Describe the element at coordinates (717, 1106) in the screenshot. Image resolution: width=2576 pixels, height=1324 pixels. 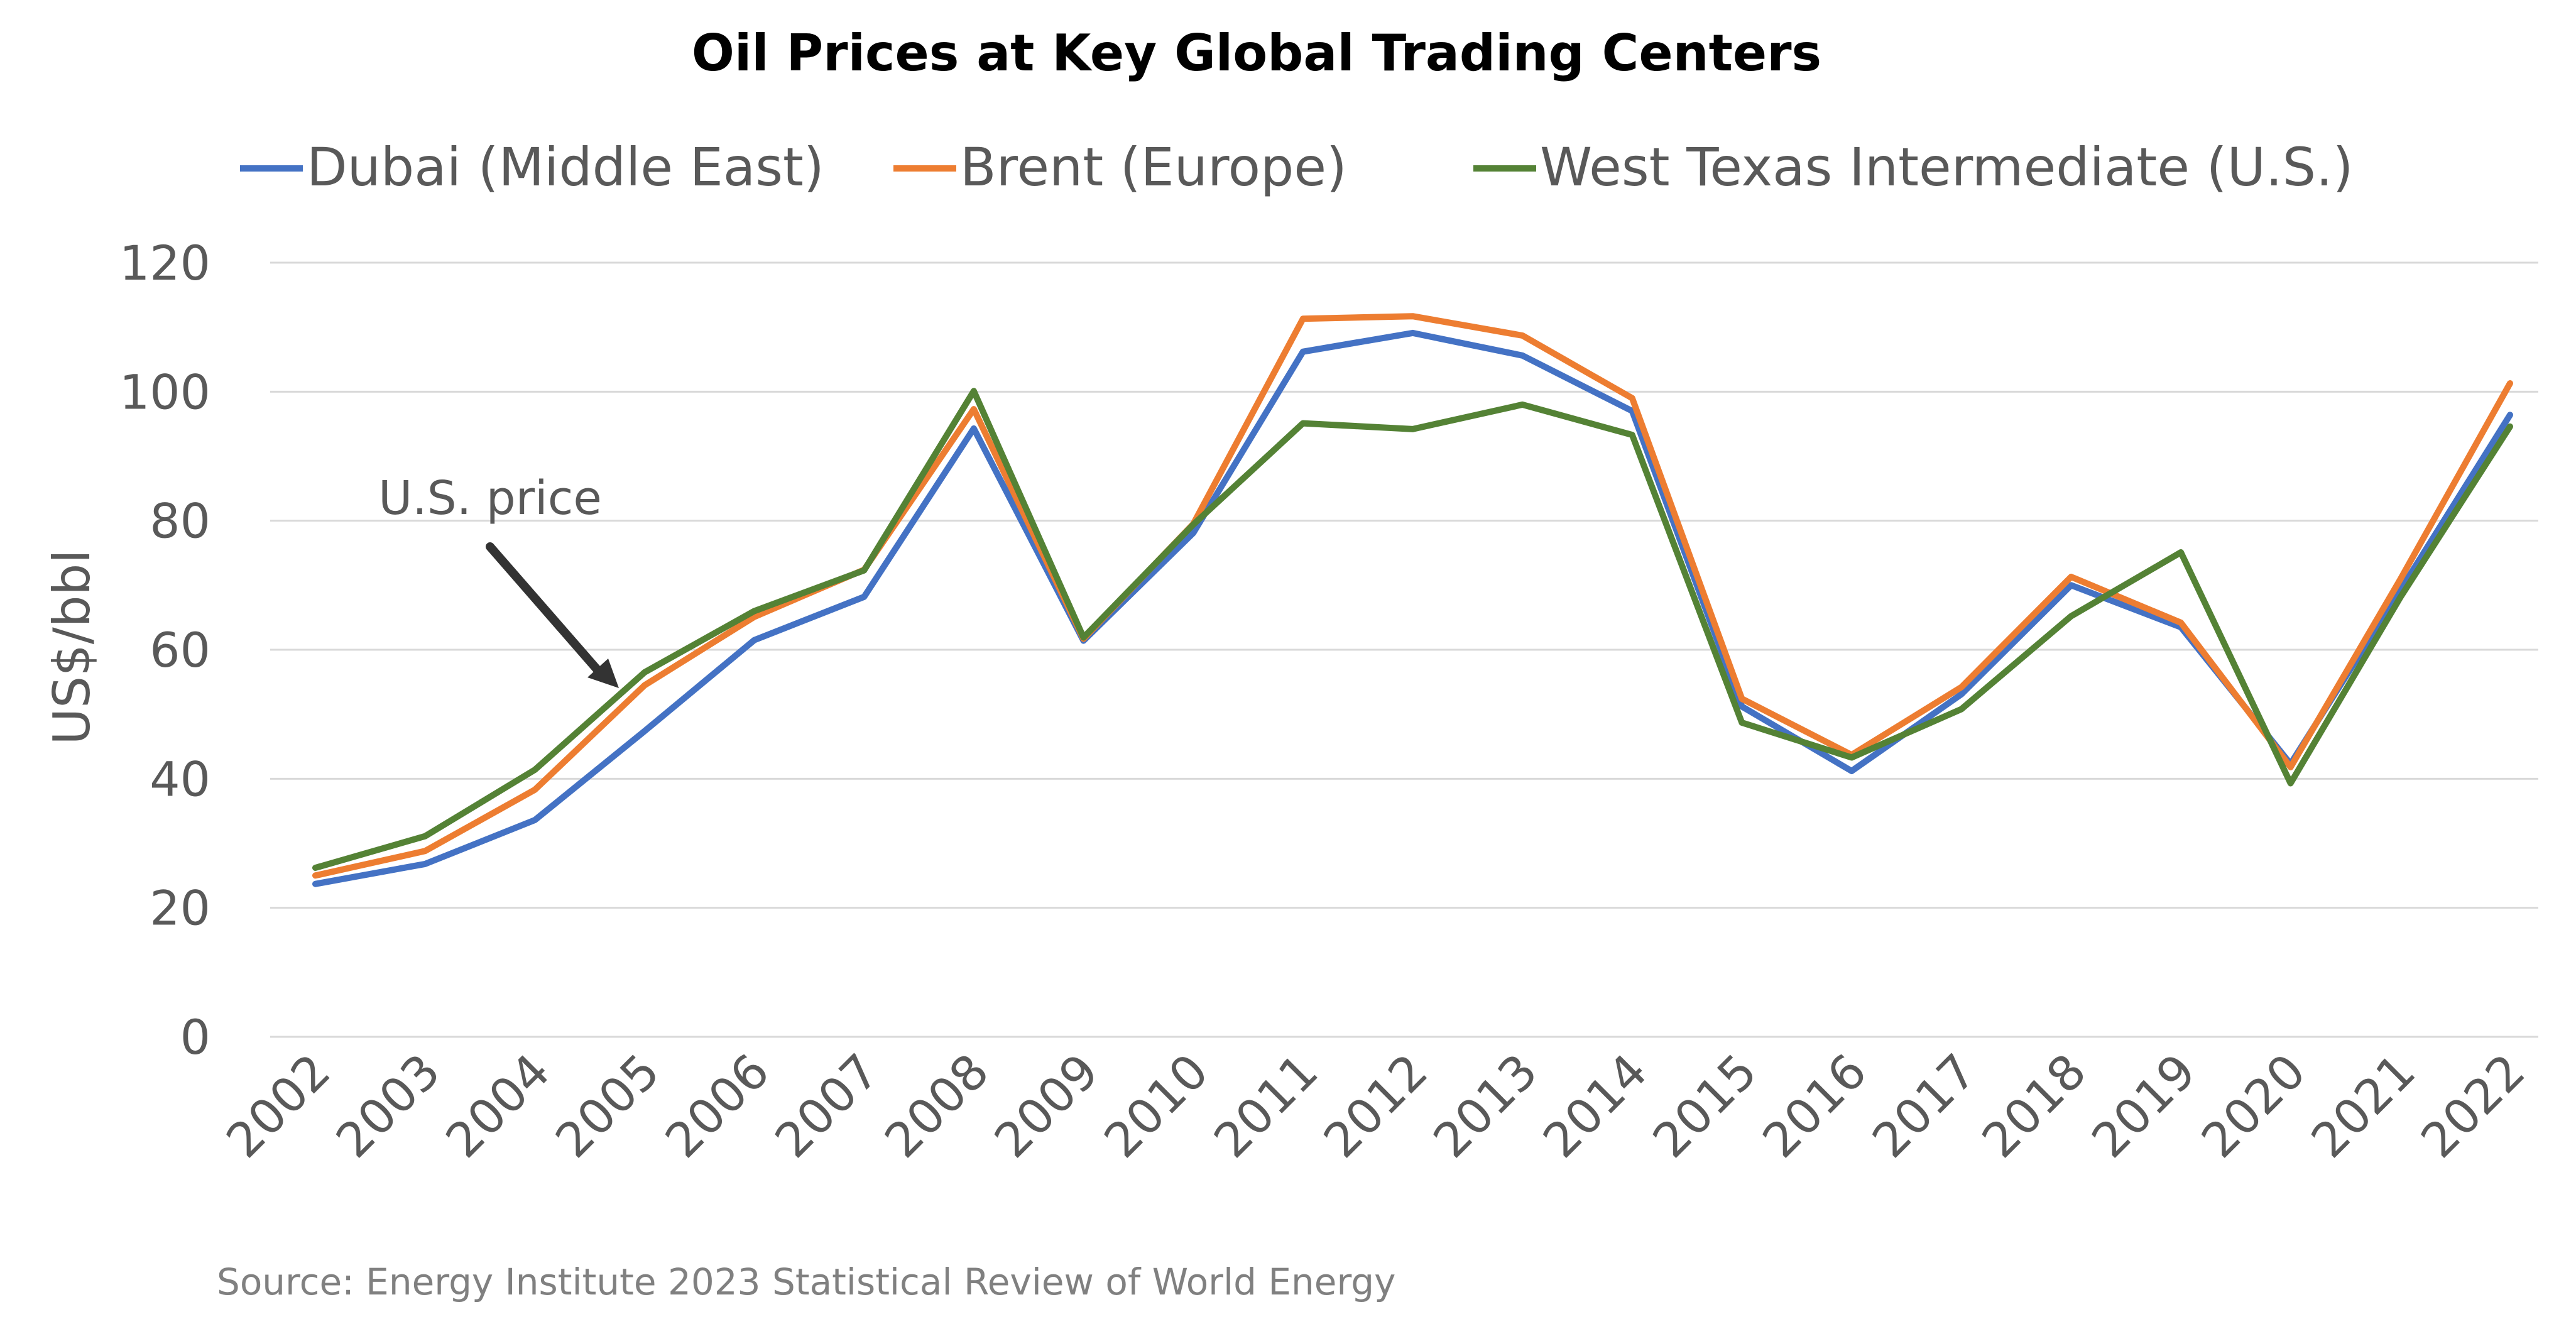
I see `x-tick-label: 2006` at that location.